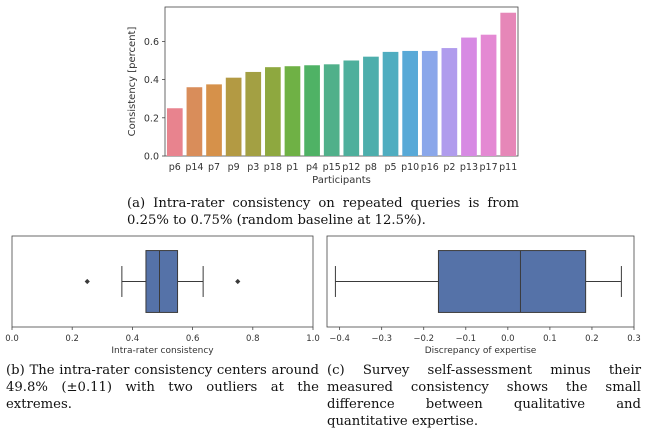  What do you see at coordinates (381, 339) in the screenshot?
I see `c-x-tick-label: −0.3` at bounding box center [381, 339].